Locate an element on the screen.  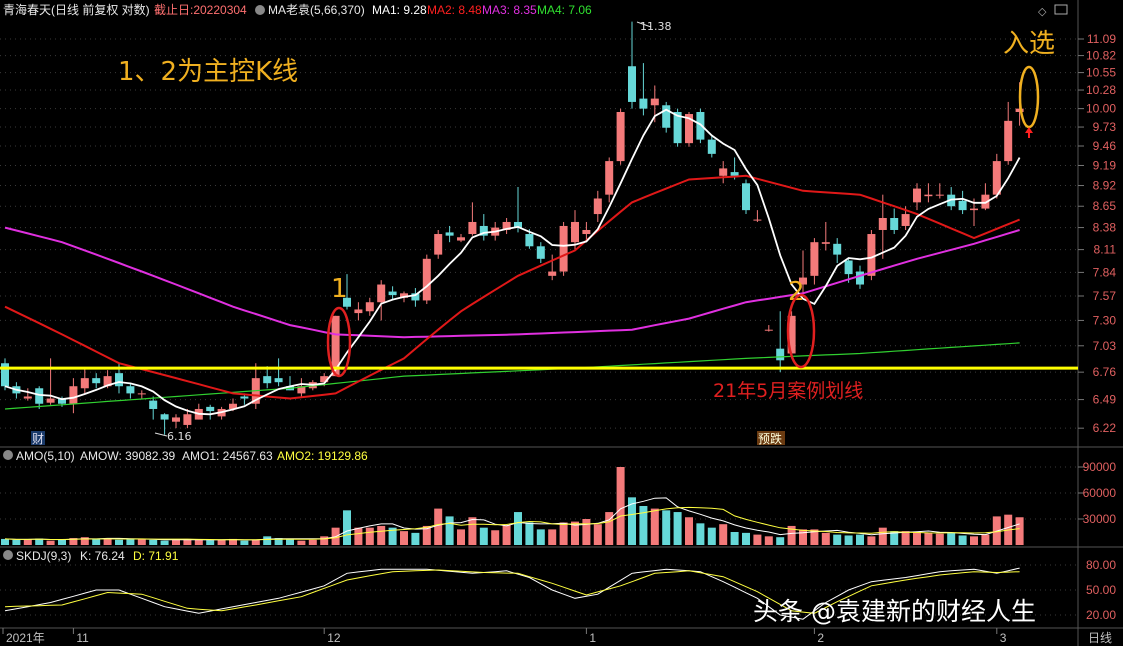
amo2-line is located at coordinates (512, 523).